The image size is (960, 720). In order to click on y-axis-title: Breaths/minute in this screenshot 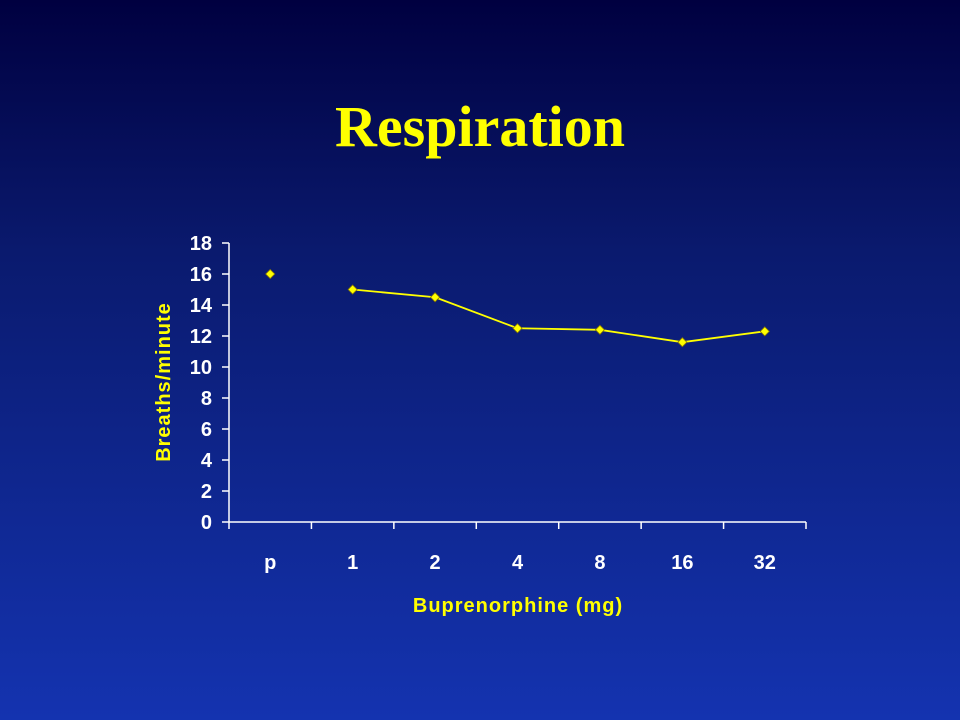, I will do `click(164, 382)`.